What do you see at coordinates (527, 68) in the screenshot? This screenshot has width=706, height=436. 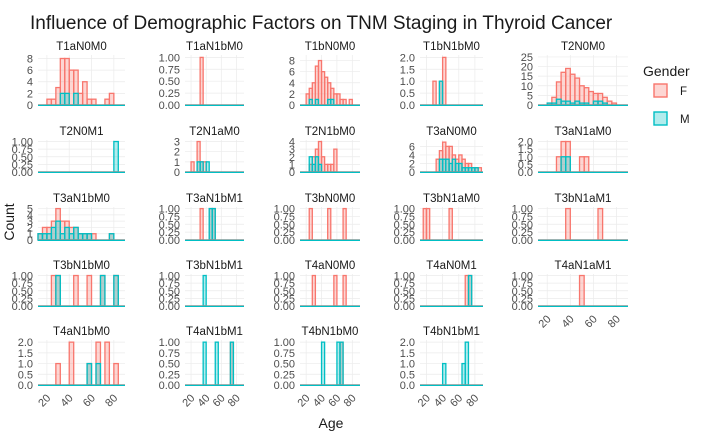 I see `y-tick-label: 20` at bounding box center [527, 68].